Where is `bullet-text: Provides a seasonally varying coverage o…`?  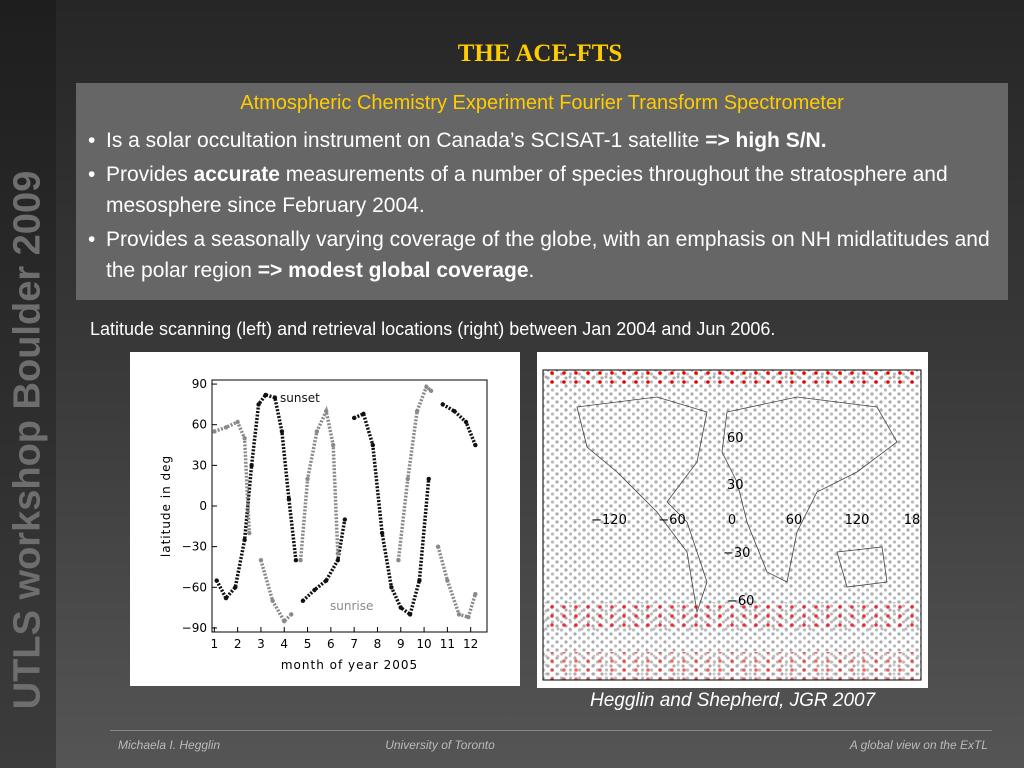 bullet-text: Provides a seasonally varying coverage o… is located at coordinates (551, 255).